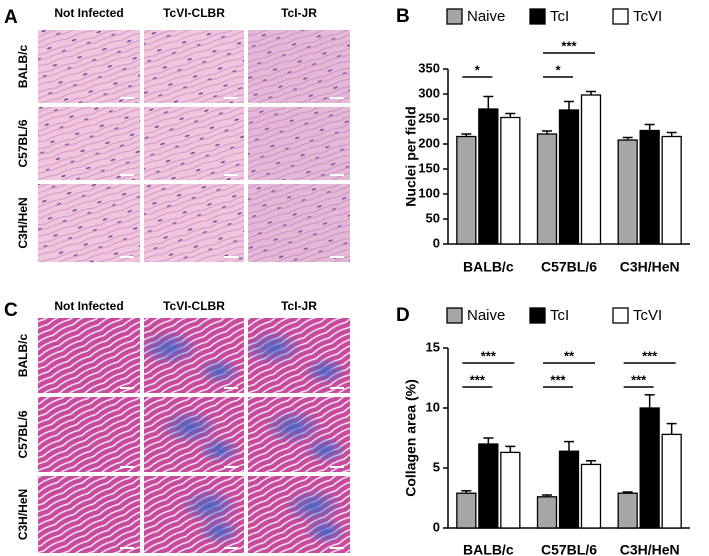  What do you see at coordinates (23, 514) in the screenshot?
I see `row-label: C3H/HeN` at bounding box center [23, 514].